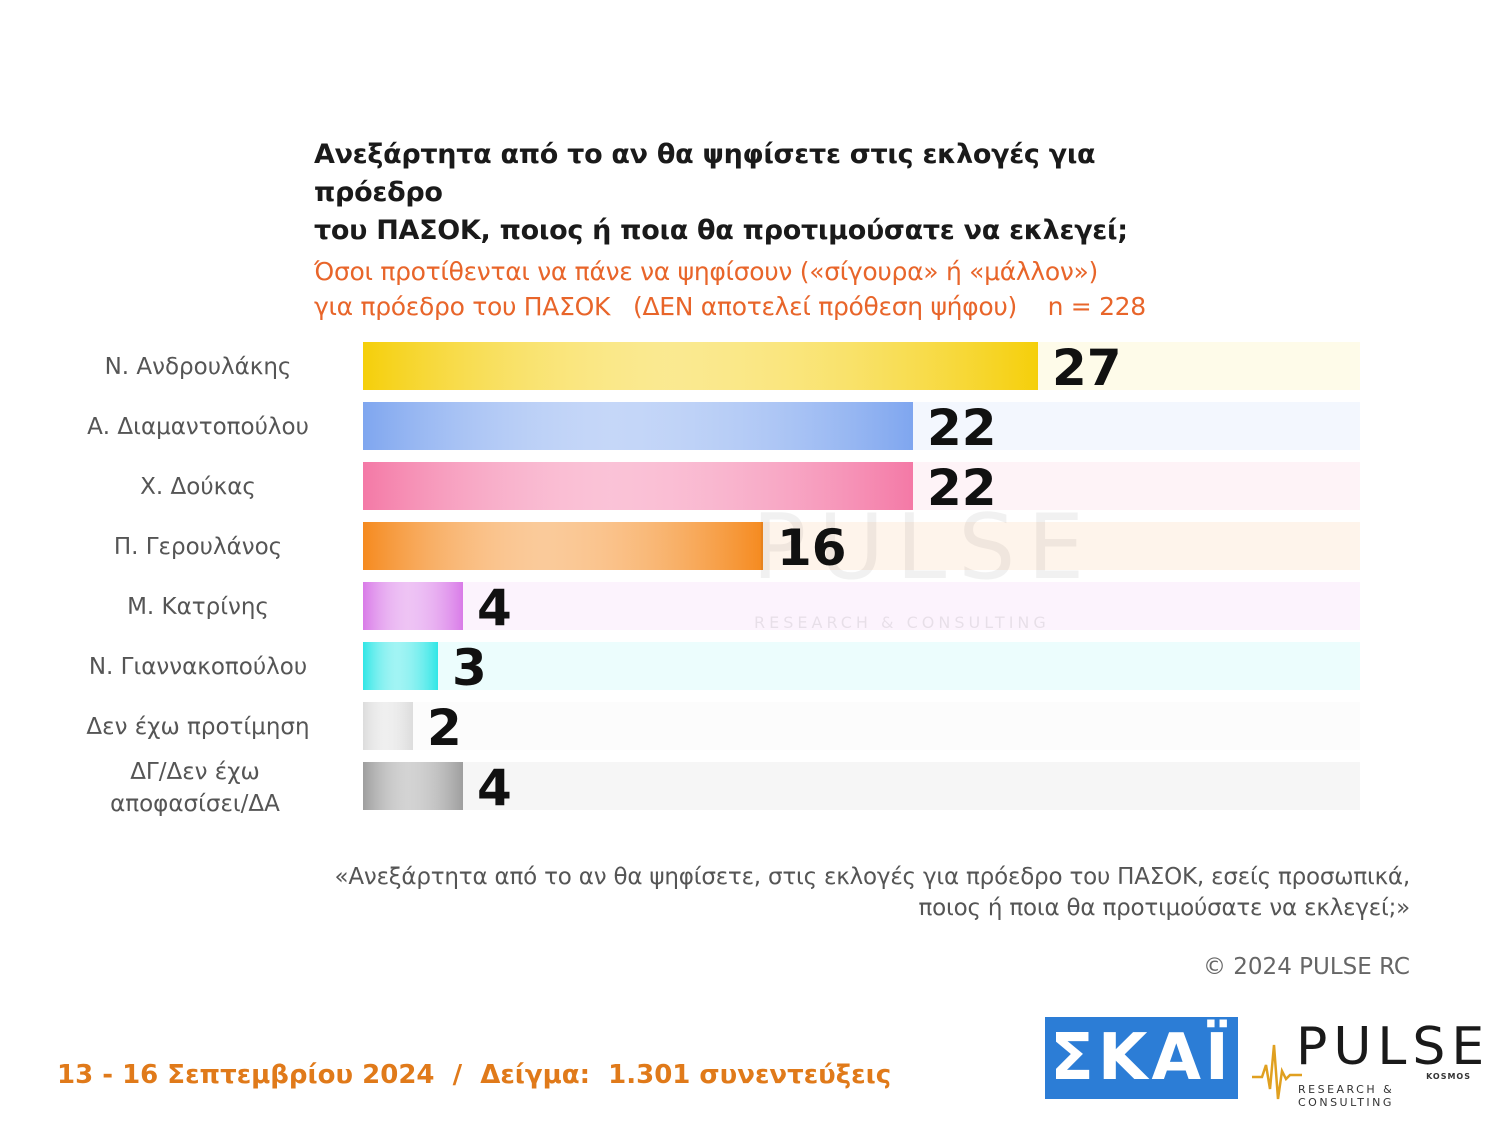  I want to click on bar-row: Ν. Ανδρουλάκης 27, so click(732, 368).